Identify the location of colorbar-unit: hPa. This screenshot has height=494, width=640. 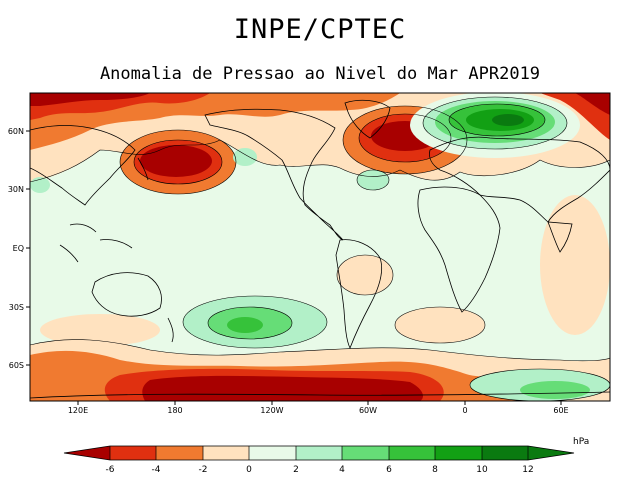
(581, 442).